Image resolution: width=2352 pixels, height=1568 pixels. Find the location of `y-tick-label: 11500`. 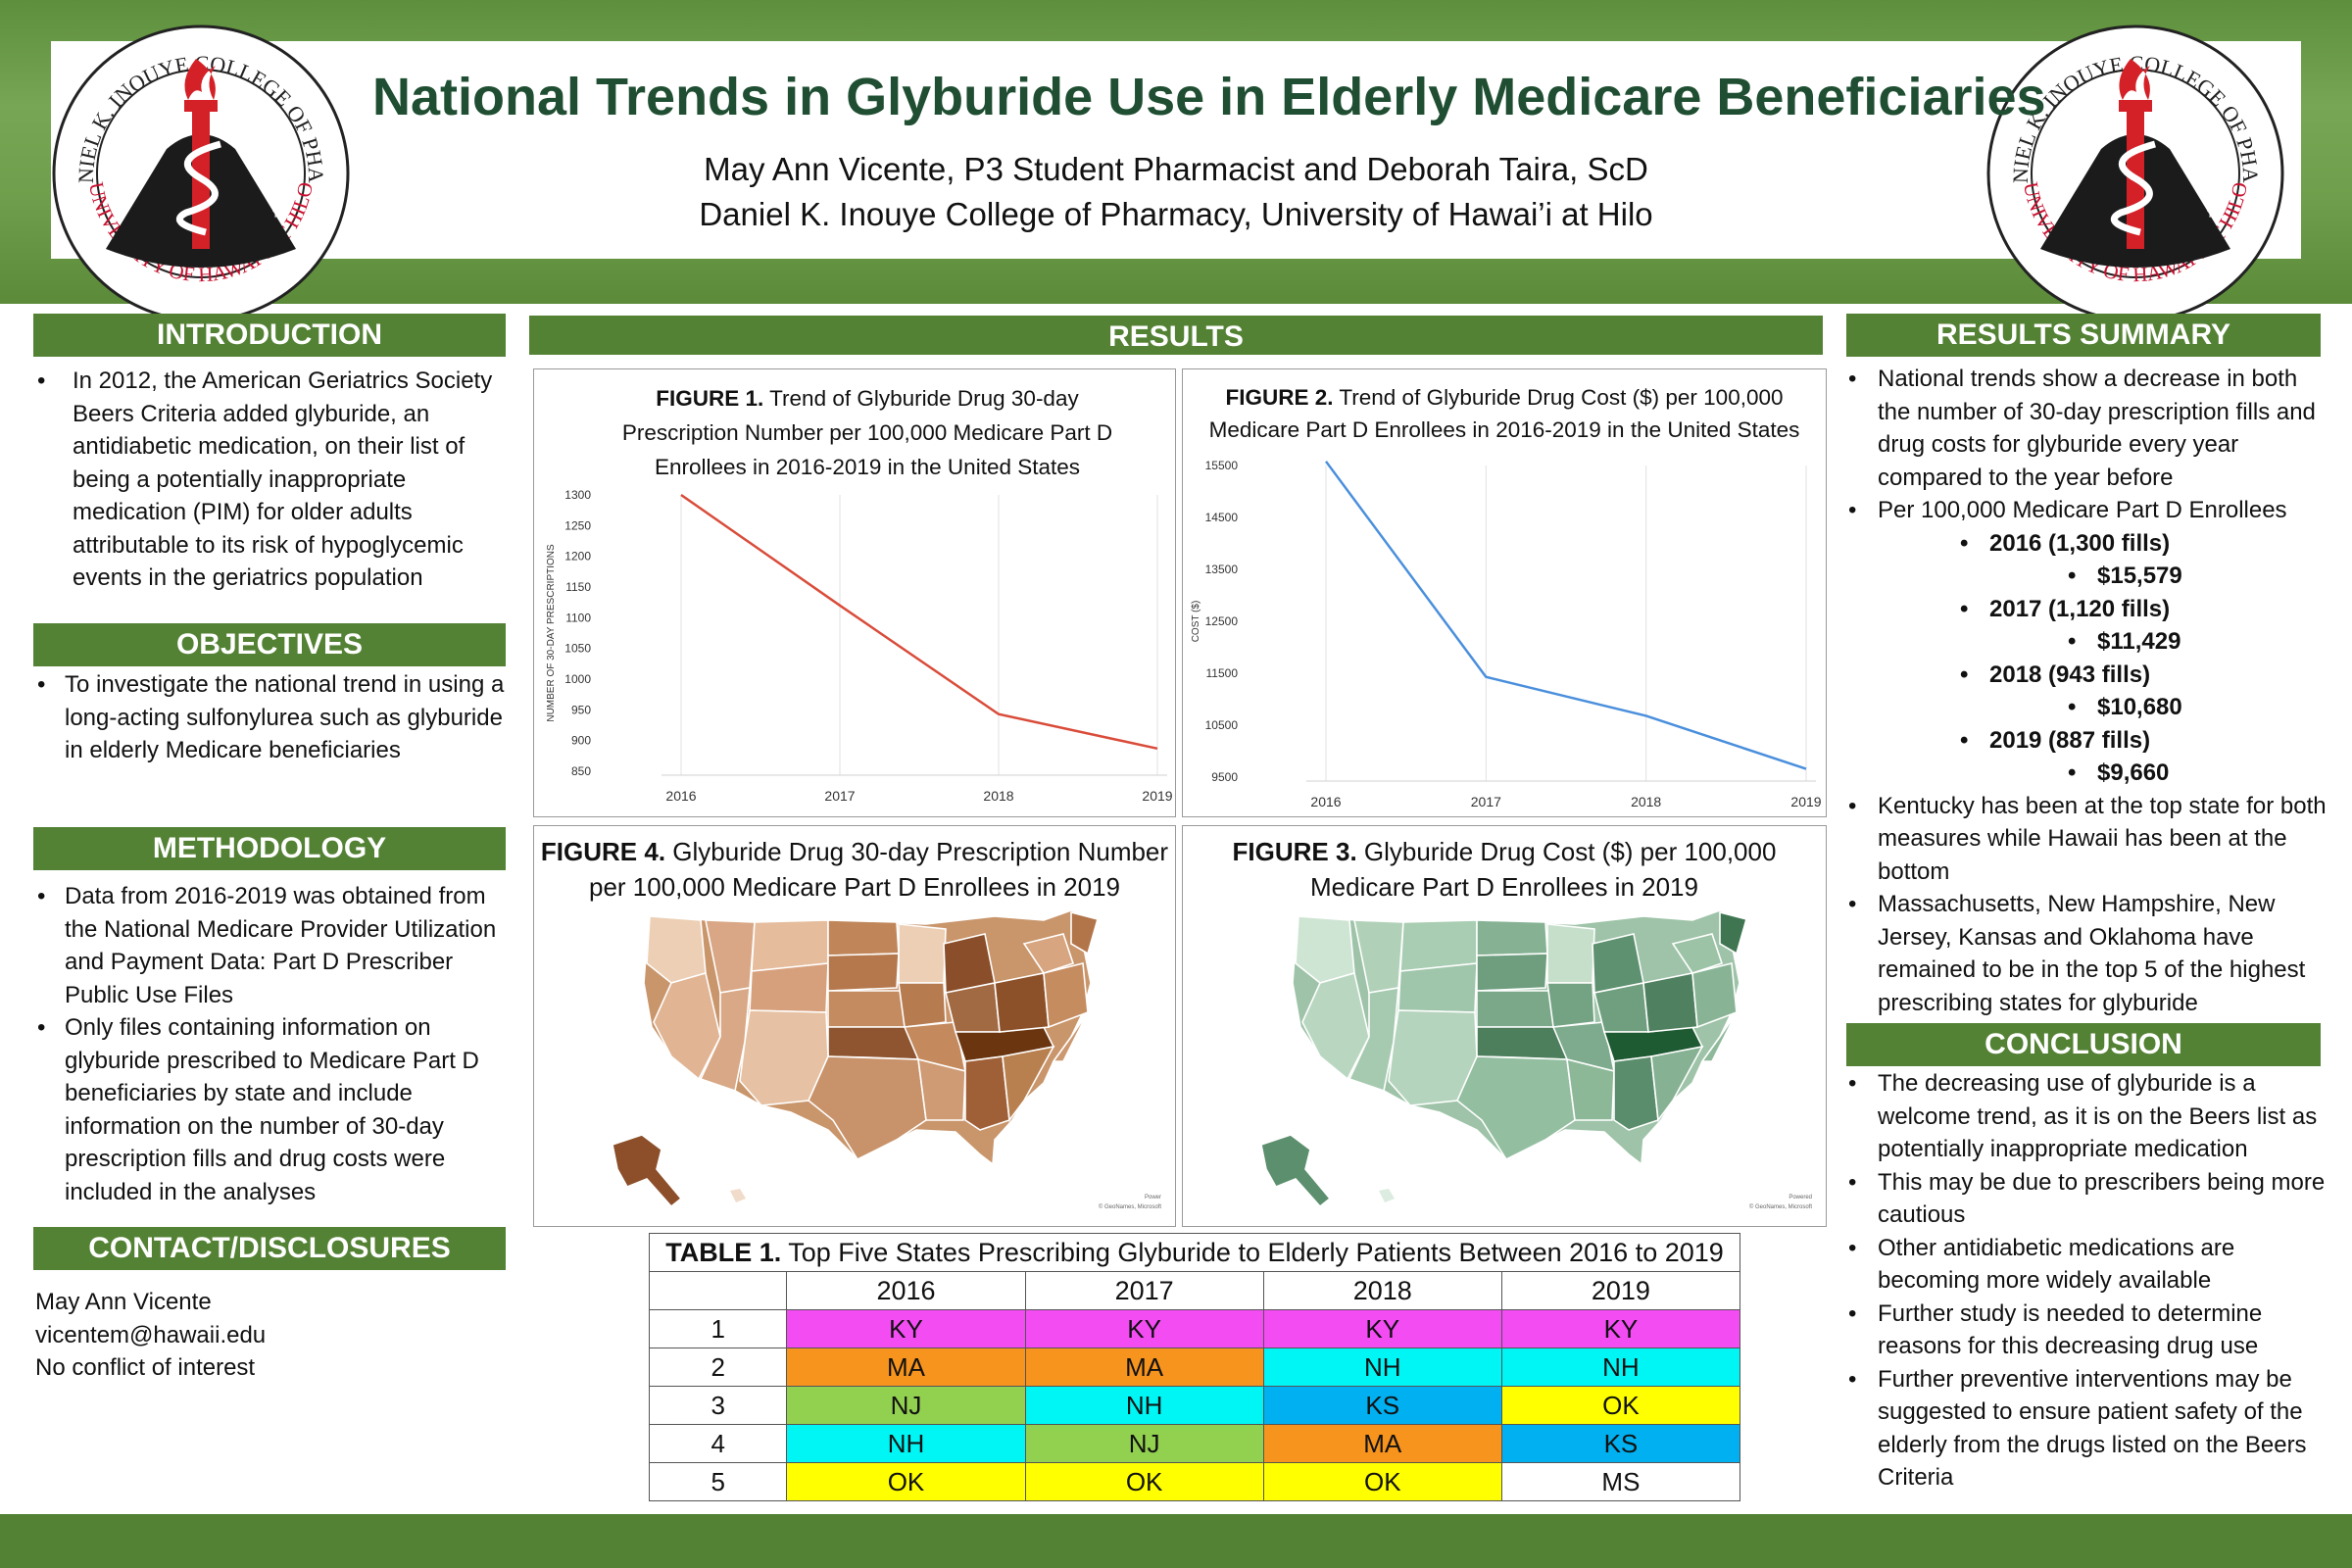

y-tick-label: 11500 is located at coordinates (1222, 673).